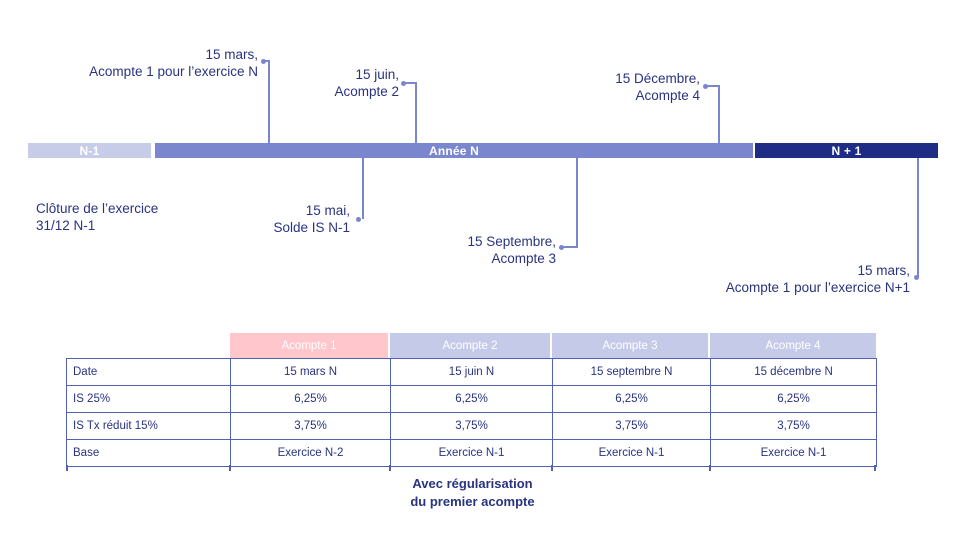 Image resolution: width=960 pixels, height=540 pixels. I want to click on table-header-label: Acompte 3, so click(630, 345).